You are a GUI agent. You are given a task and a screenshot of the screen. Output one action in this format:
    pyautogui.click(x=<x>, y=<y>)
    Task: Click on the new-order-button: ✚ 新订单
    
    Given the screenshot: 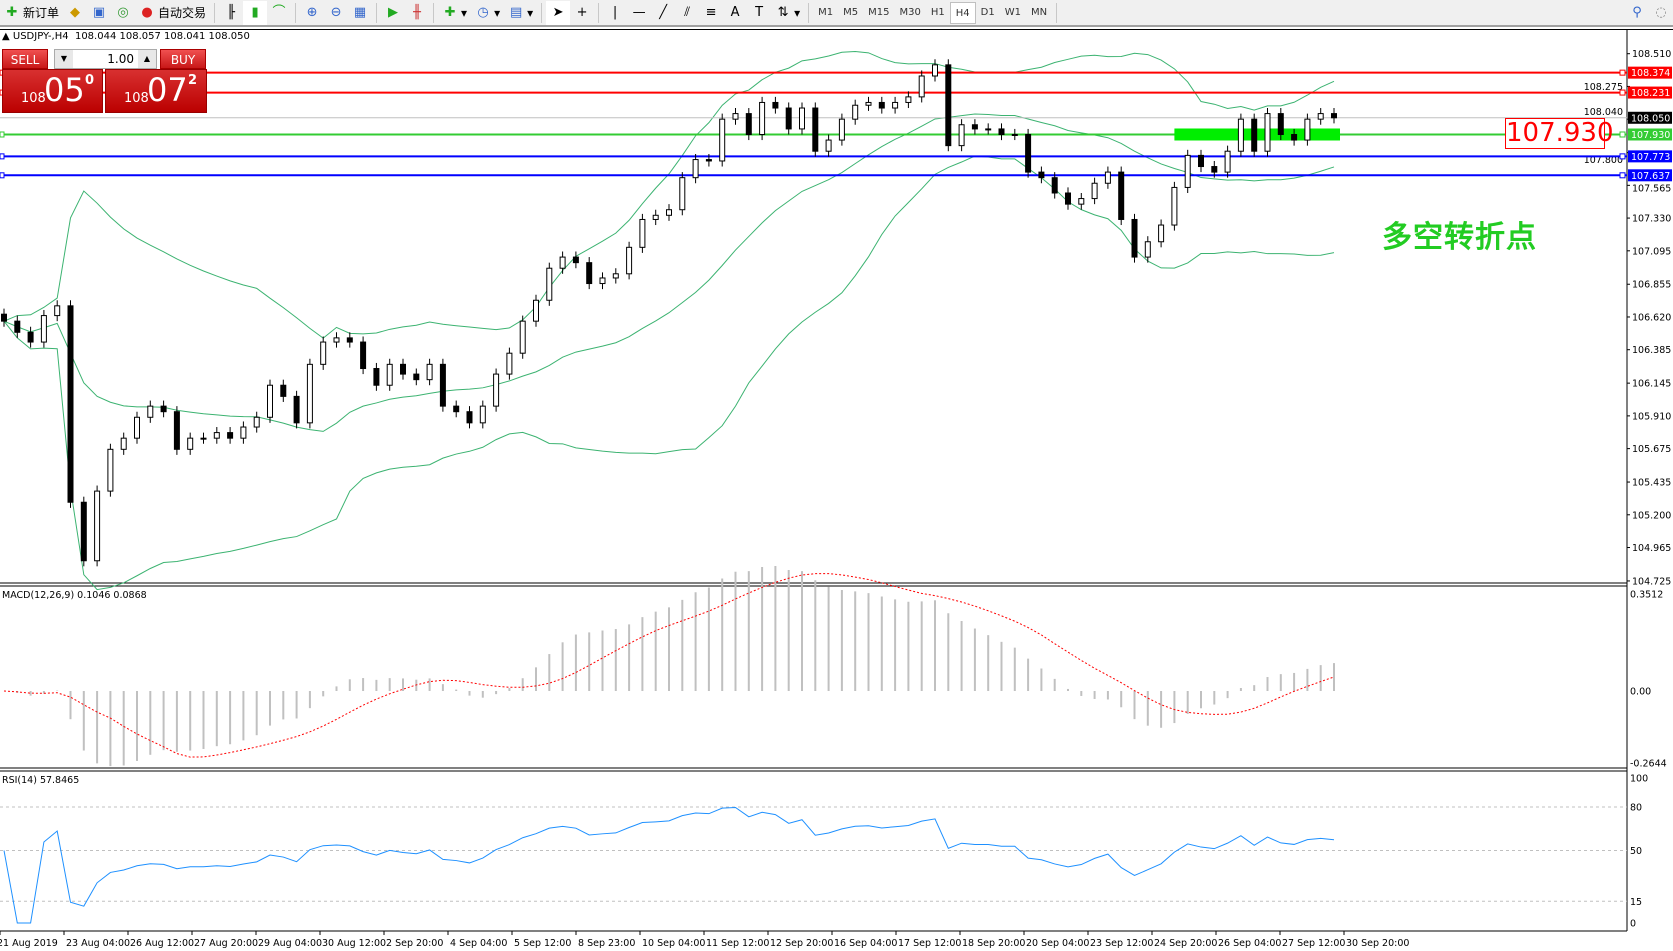 What is the action you would take?
    pyautogui.click(x=31, y=13)
    